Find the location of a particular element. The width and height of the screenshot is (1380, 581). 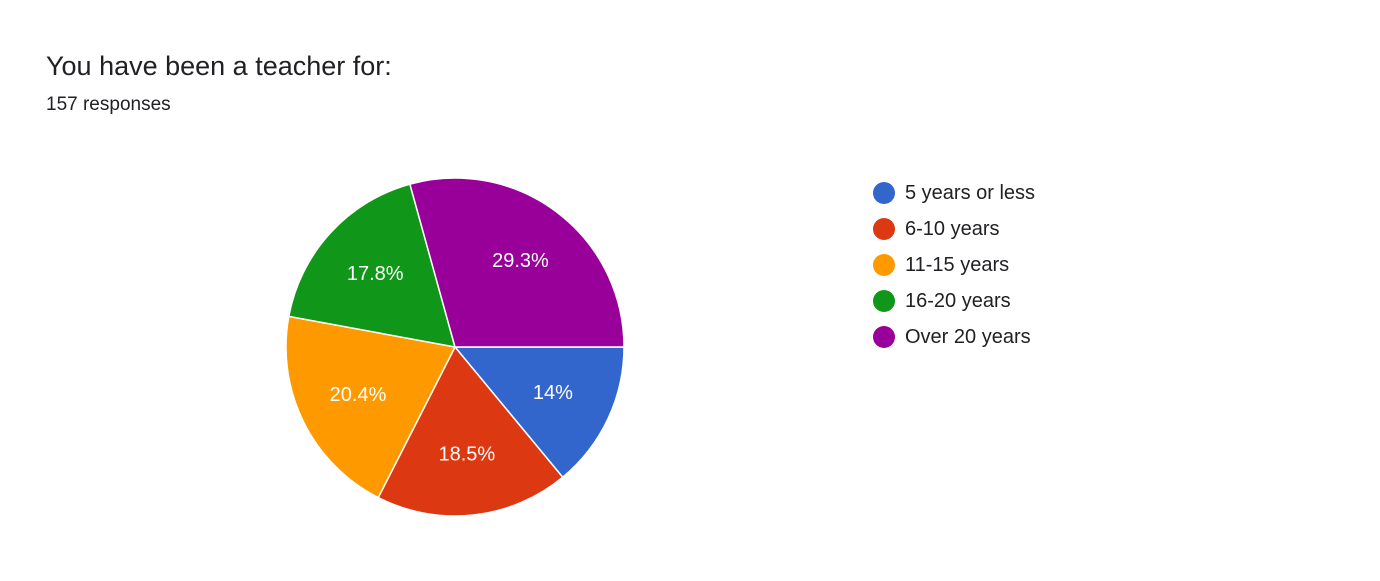

legend-item: 5 years or less is located at coordinates (954, 193).